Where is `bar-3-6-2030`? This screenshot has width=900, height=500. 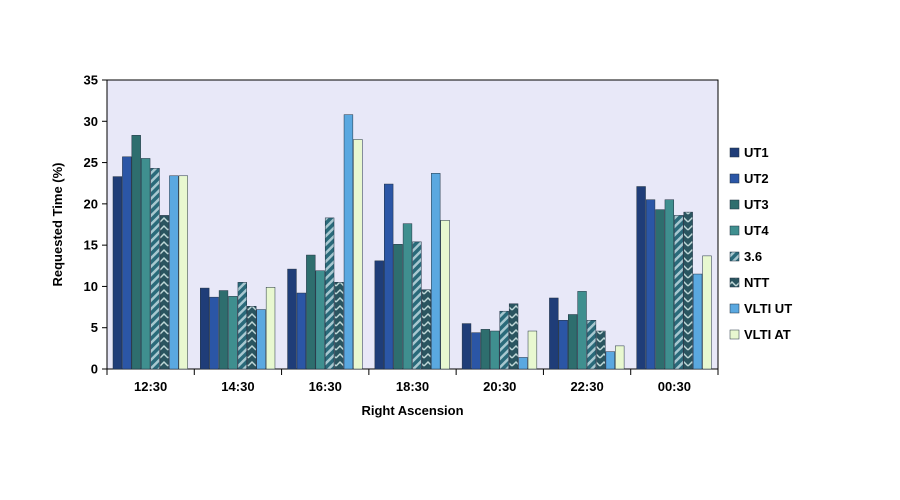 bar-3-6-2030 is located at coordinates (504, 340).